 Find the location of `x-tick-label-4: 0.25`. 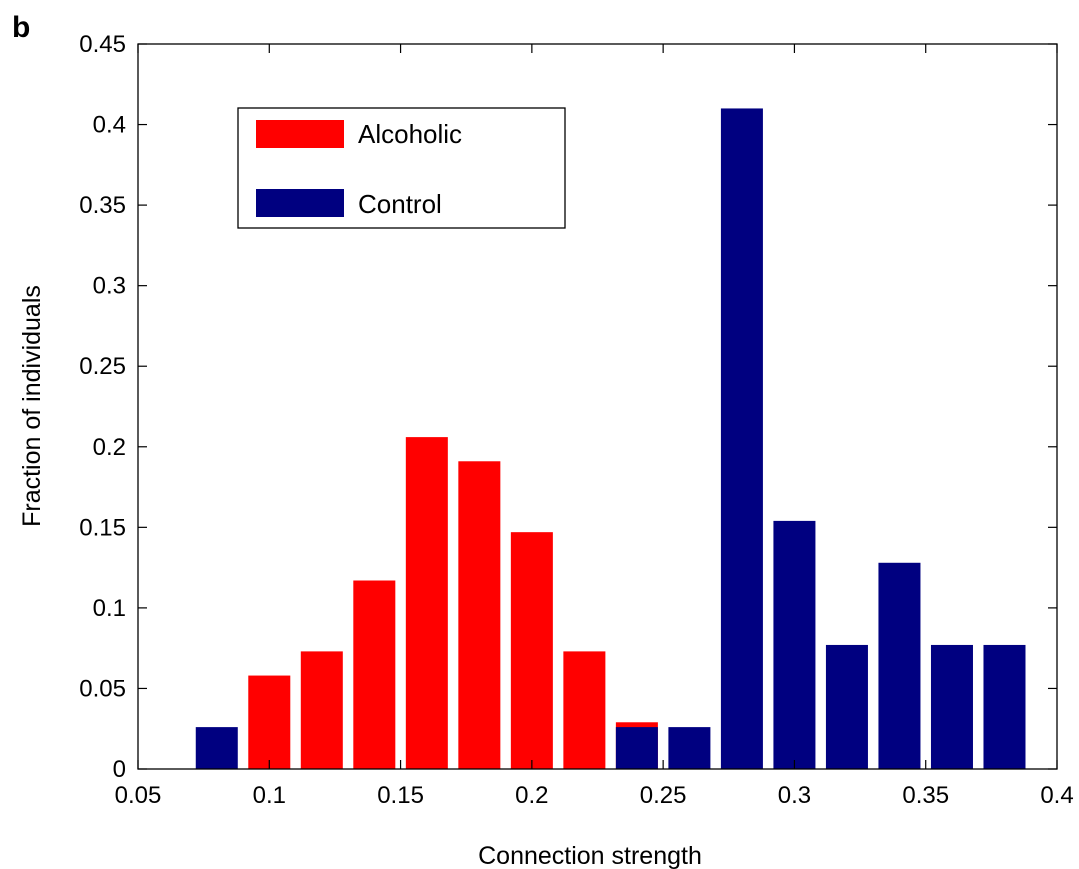

x-tick-label-4: 0.25 is located at coordinates (663, 795).